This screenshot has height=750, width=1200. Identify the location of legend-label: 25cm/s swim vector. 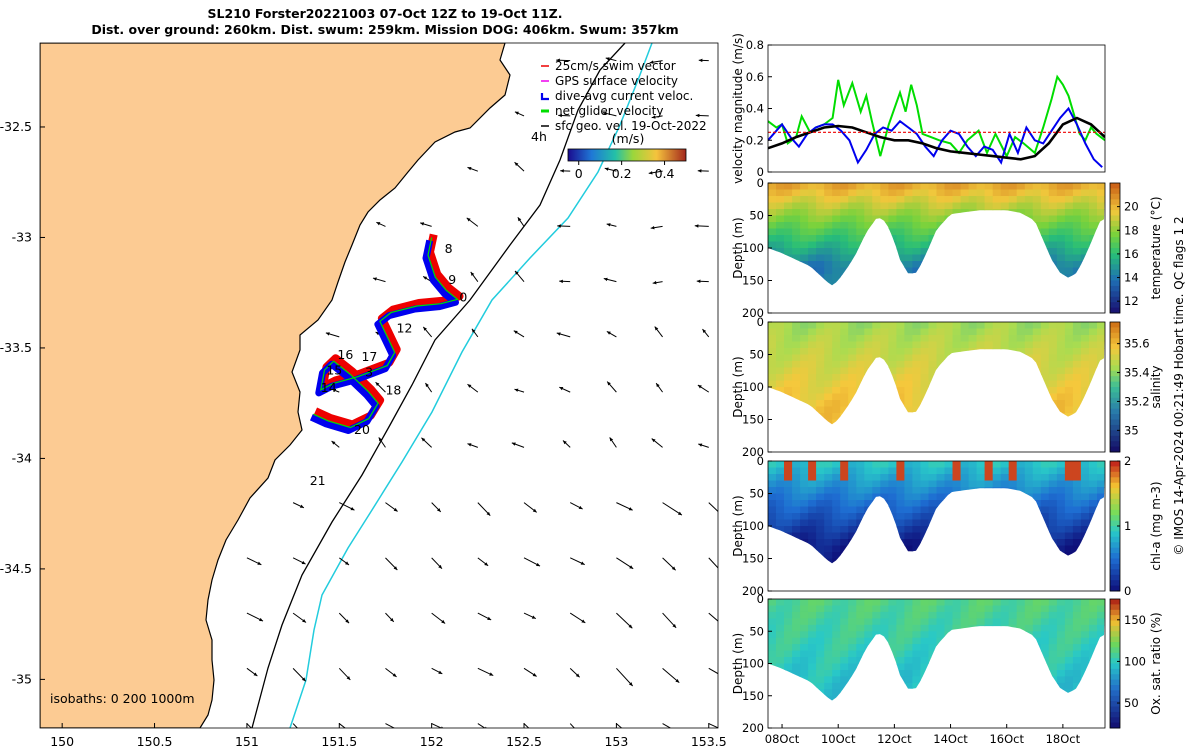
(615, 66).